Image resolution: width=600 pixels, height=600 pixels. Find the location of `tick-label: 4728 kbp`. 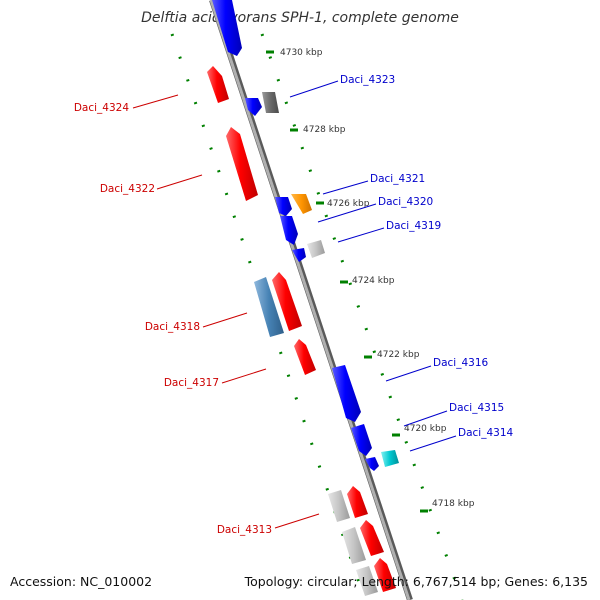

tick-label: 4728 kbp is located at coordinates (324, 130).